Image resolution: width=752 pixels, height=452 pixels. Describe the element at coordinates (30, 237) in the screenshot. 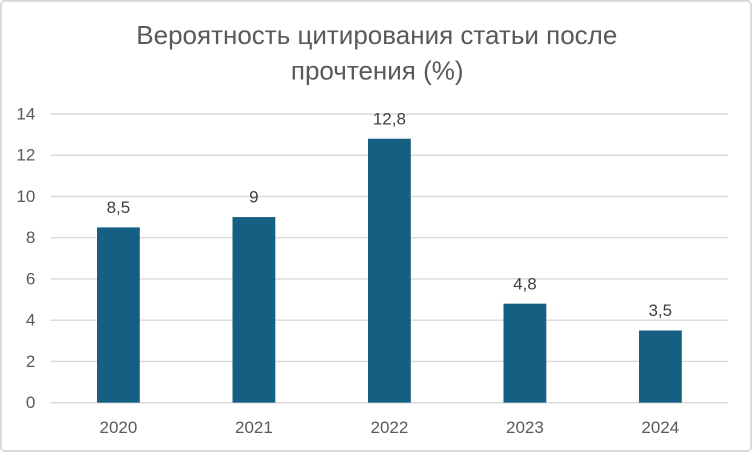

I see `svg-text: 8` at that location.